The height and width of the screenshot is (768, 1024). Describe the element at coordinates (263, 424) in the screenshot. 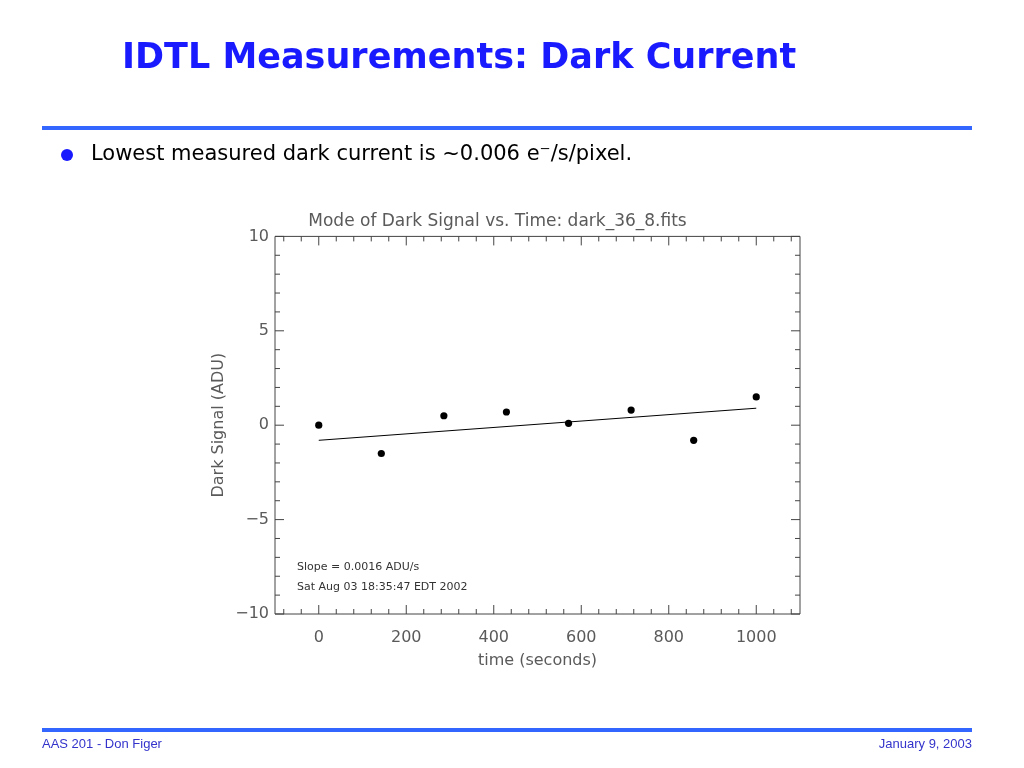

I see `y-tick-label: 0` at that location.